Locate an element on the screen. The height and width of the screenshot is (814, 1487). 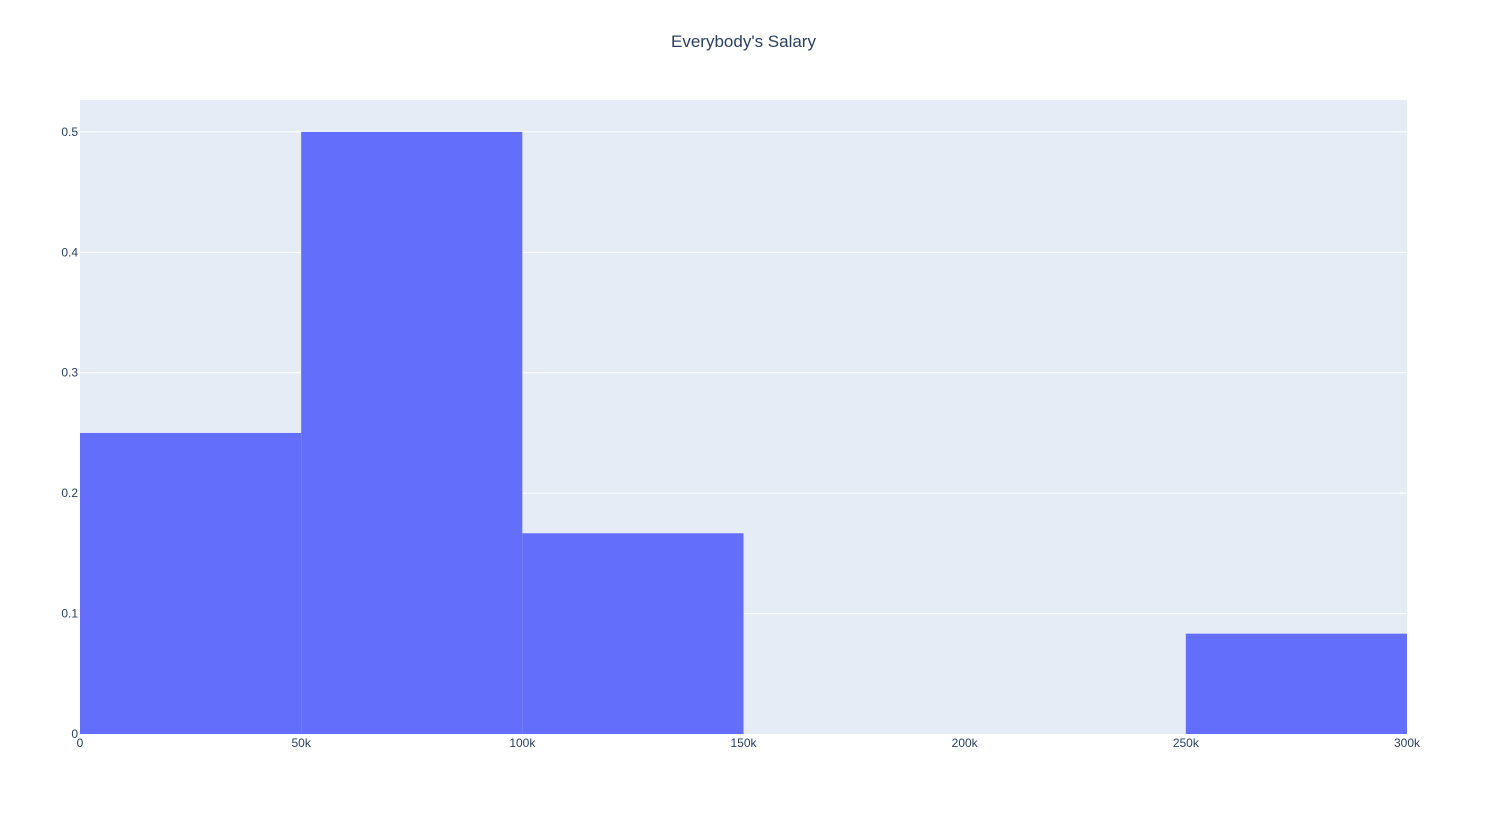
x-tick-label: 200k is located at coordinates (965, 743).